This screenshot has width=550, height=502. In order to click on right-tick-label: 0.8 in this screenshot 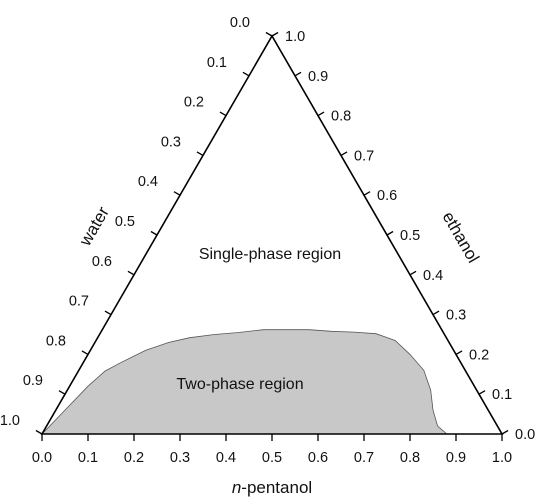, I will do `click(341, 117)`.